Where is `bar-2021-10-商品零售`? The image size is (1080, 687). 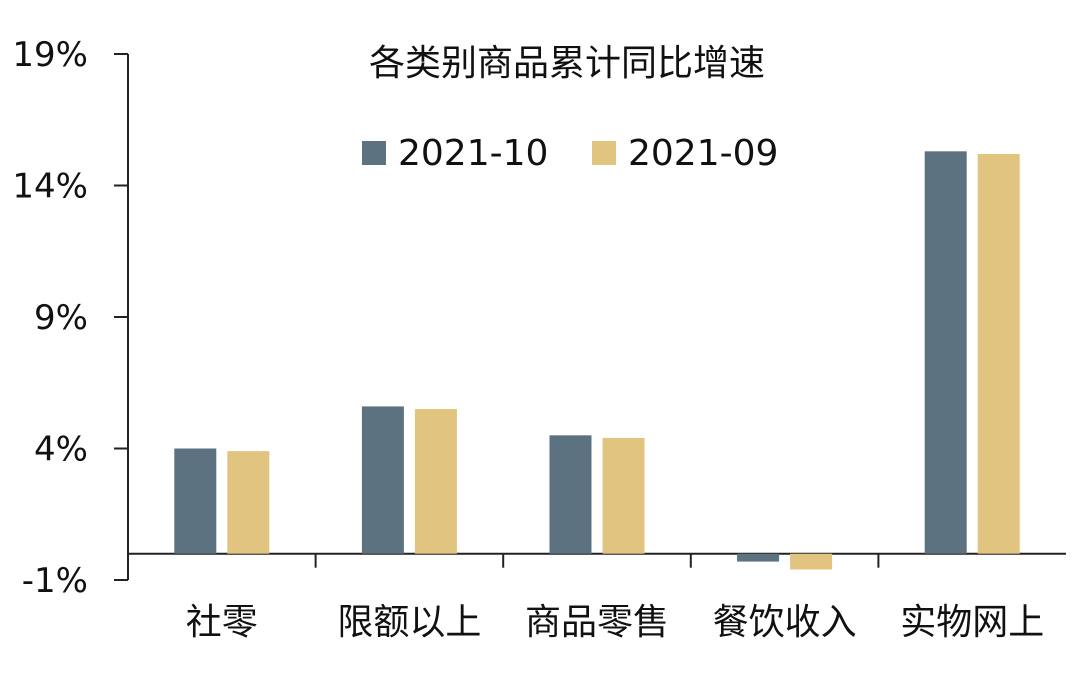 bar-2021-10-商品零售 is located at coordinates (570, 494).